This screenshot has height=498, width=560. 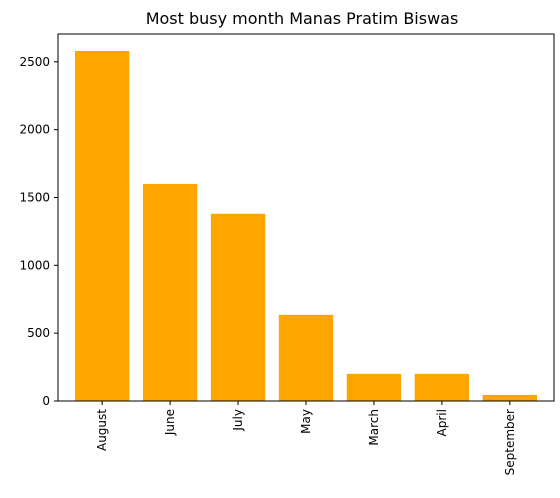 What do you see at coordinates (102, 430) in the screenshot?
I see `x-tick-label-august: August` at bounding box center [102, 430].